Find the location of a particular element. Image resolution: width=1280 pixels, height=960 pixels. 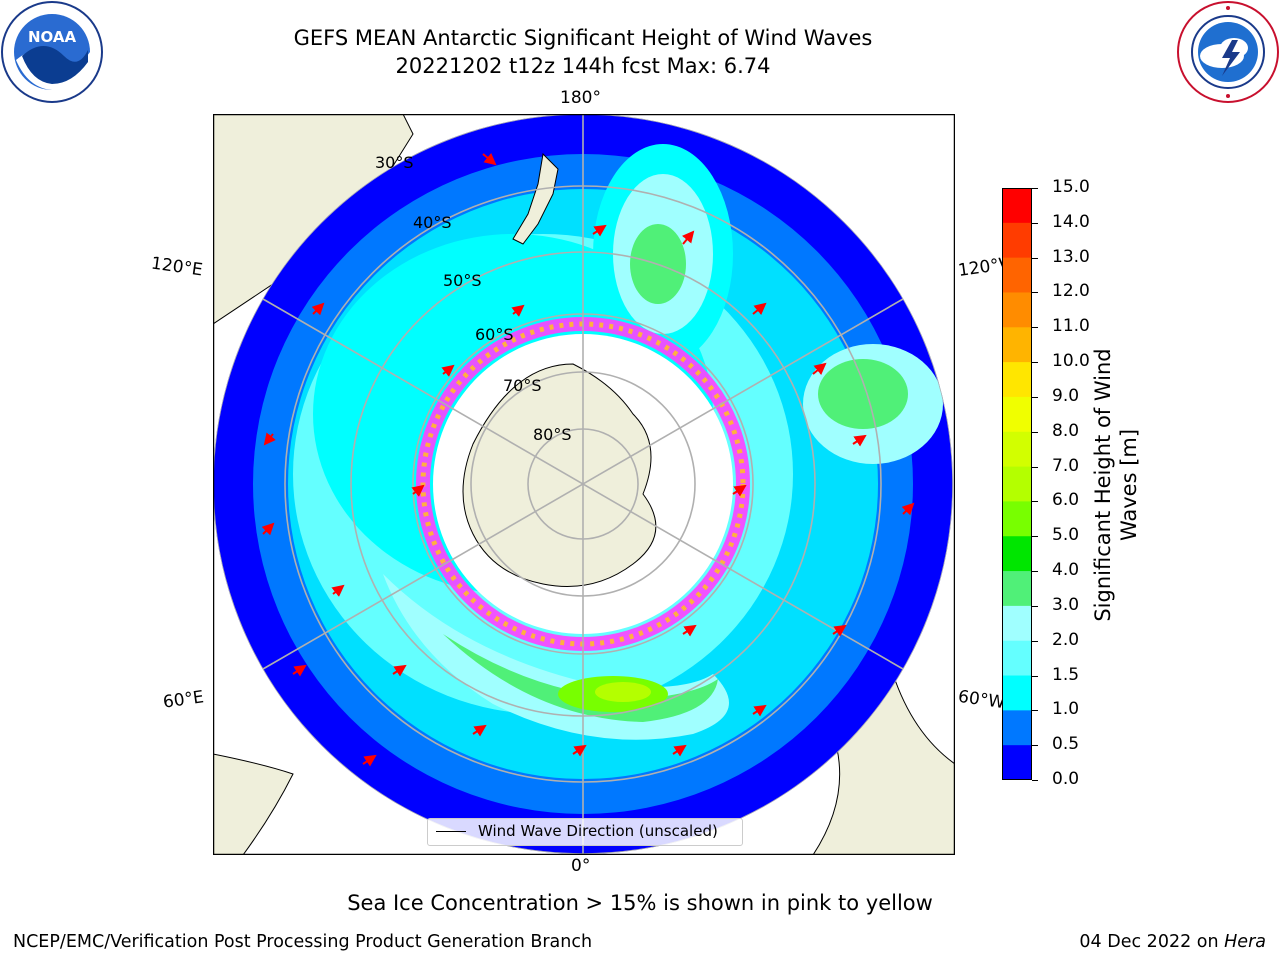

colorbar-tick-label: 7.0 is located at coordinates (1066, 465).